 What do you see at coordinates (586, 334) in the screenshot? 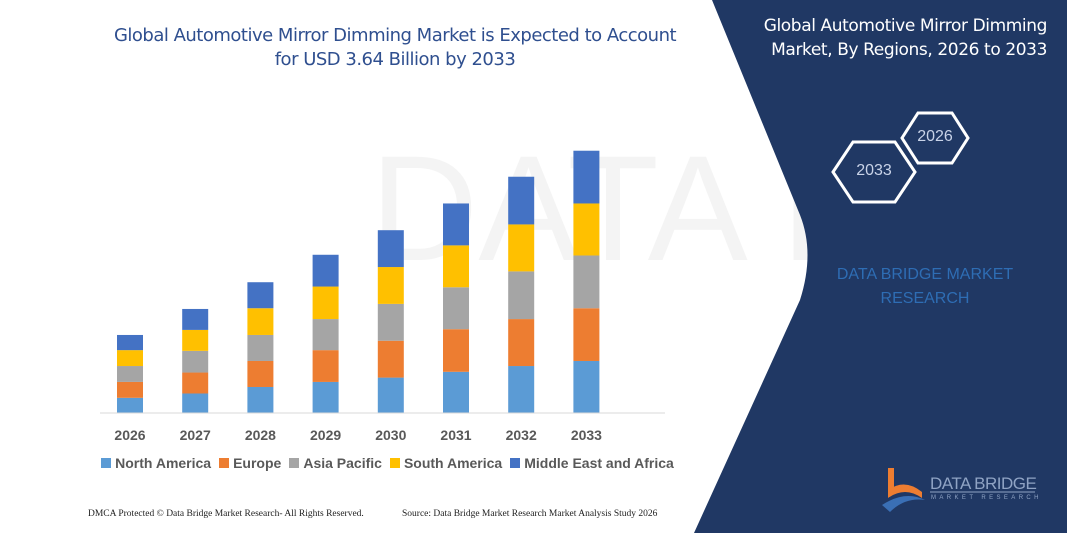
I see `bar-2033-europe` at bounding box center [586, 334].